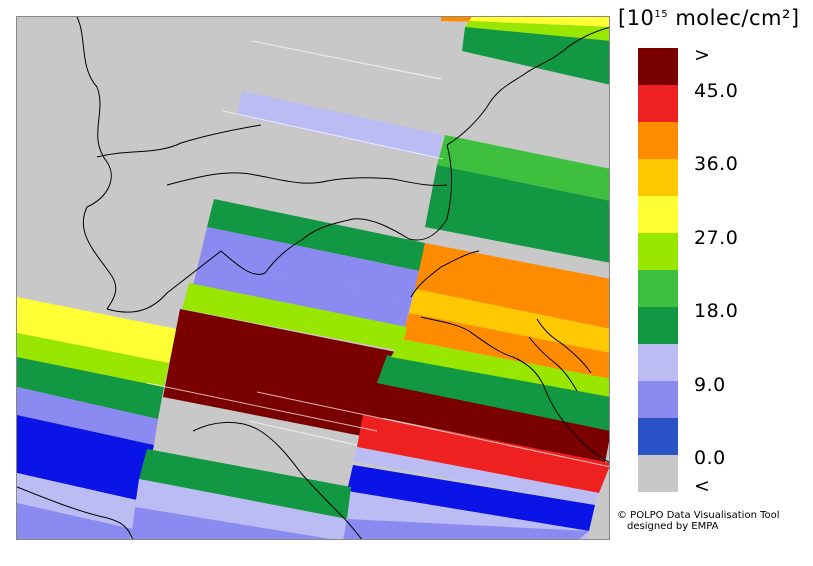  I want to click on swath-south-periwinkle, so click(231, 523).